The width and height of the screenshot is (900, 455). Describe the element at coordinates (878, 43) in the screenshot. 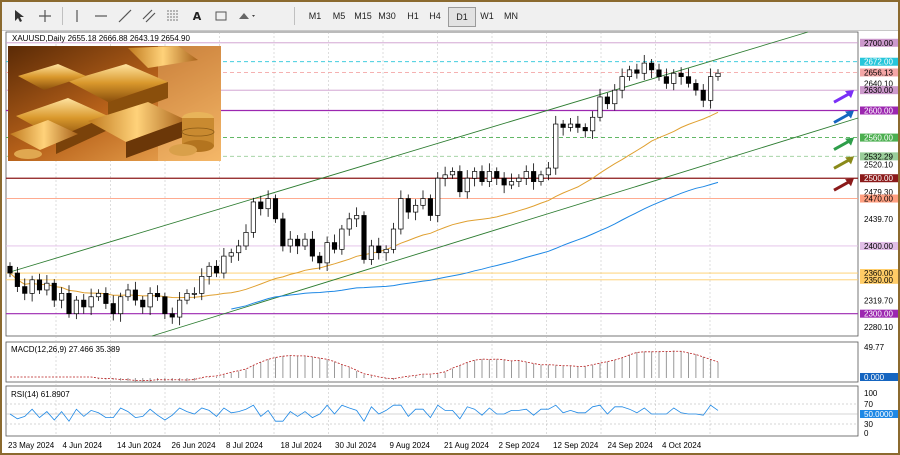

I see `price-tick-label: 2700.00` at that location.